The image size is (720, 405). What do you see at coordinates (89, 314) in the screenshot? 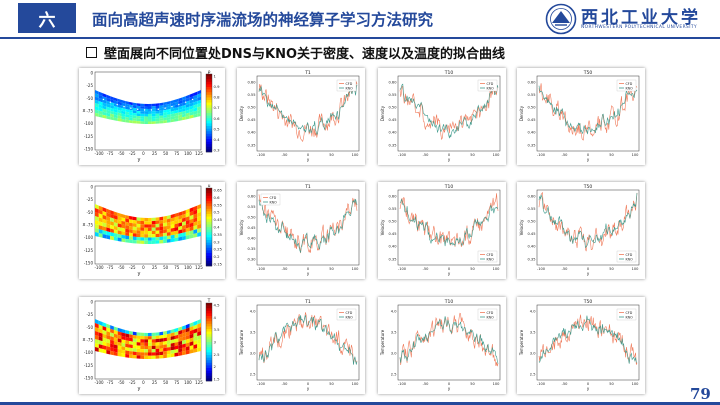
I see `contour-y-tick: -25` at bounding box center [89, 314].